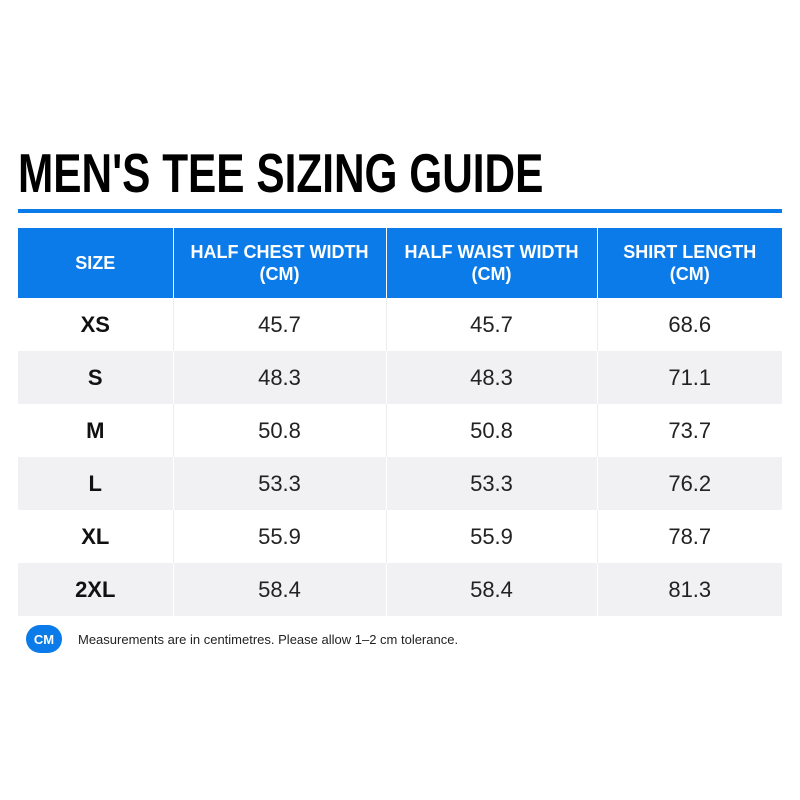  I want to click on table-row: L 53.3 53.3 76.2, so click(400, 483).